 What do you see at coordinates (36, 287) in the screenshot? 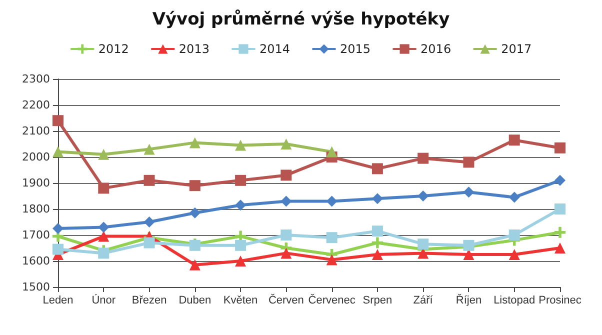
I see `y-tick-label: 1500` at bounding box center [36, 287].